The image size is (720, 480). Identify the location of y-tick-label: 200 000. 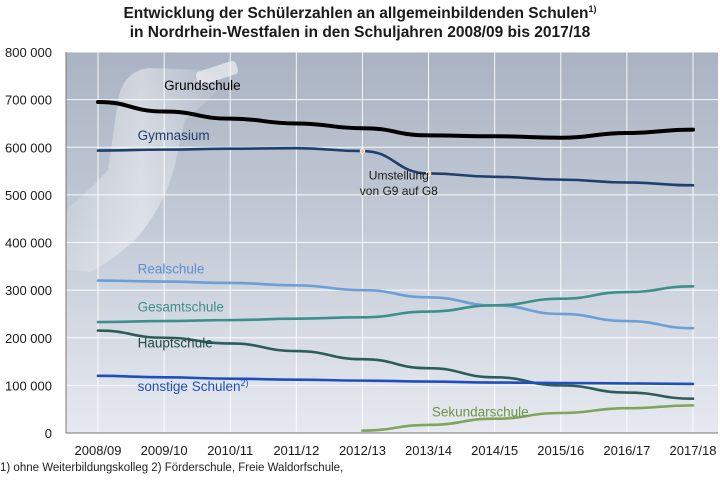
(28, 338).